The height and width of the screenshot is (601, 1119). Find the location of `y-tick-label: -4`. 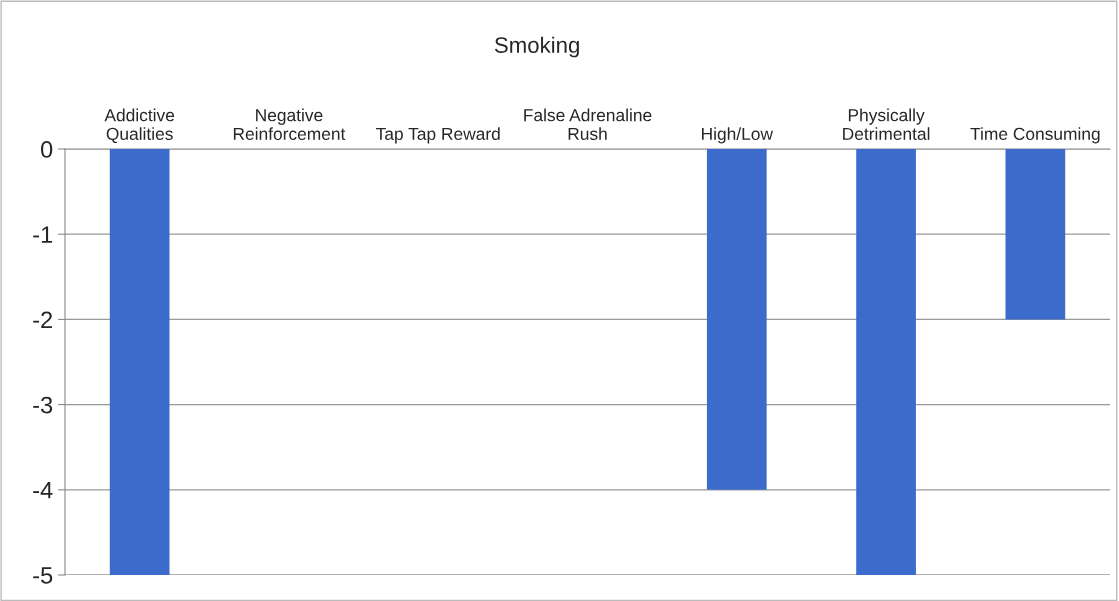

y-tick-label: -4 is located at coordinates (43, 490).